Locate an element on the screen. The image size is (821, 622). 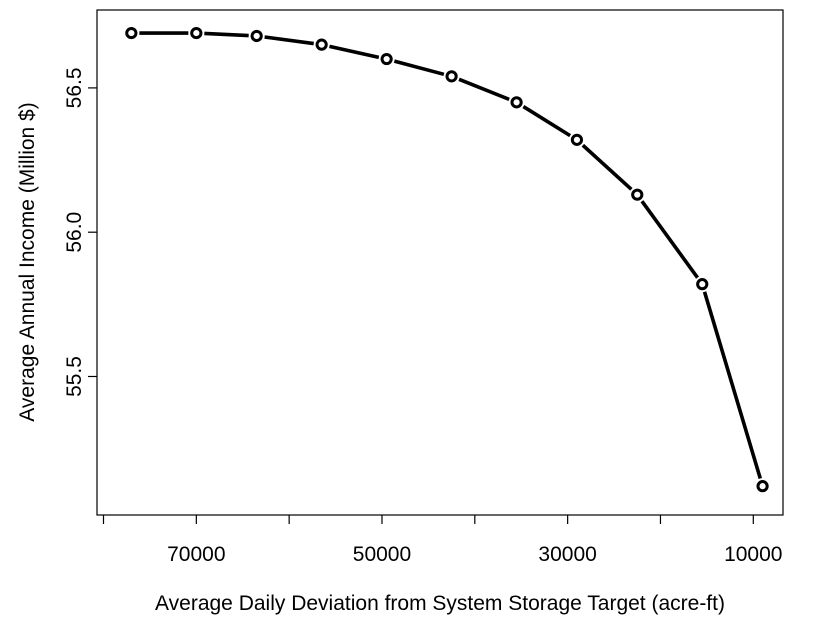
x-tick-label: 50000 is located at coordinates (382, 554).